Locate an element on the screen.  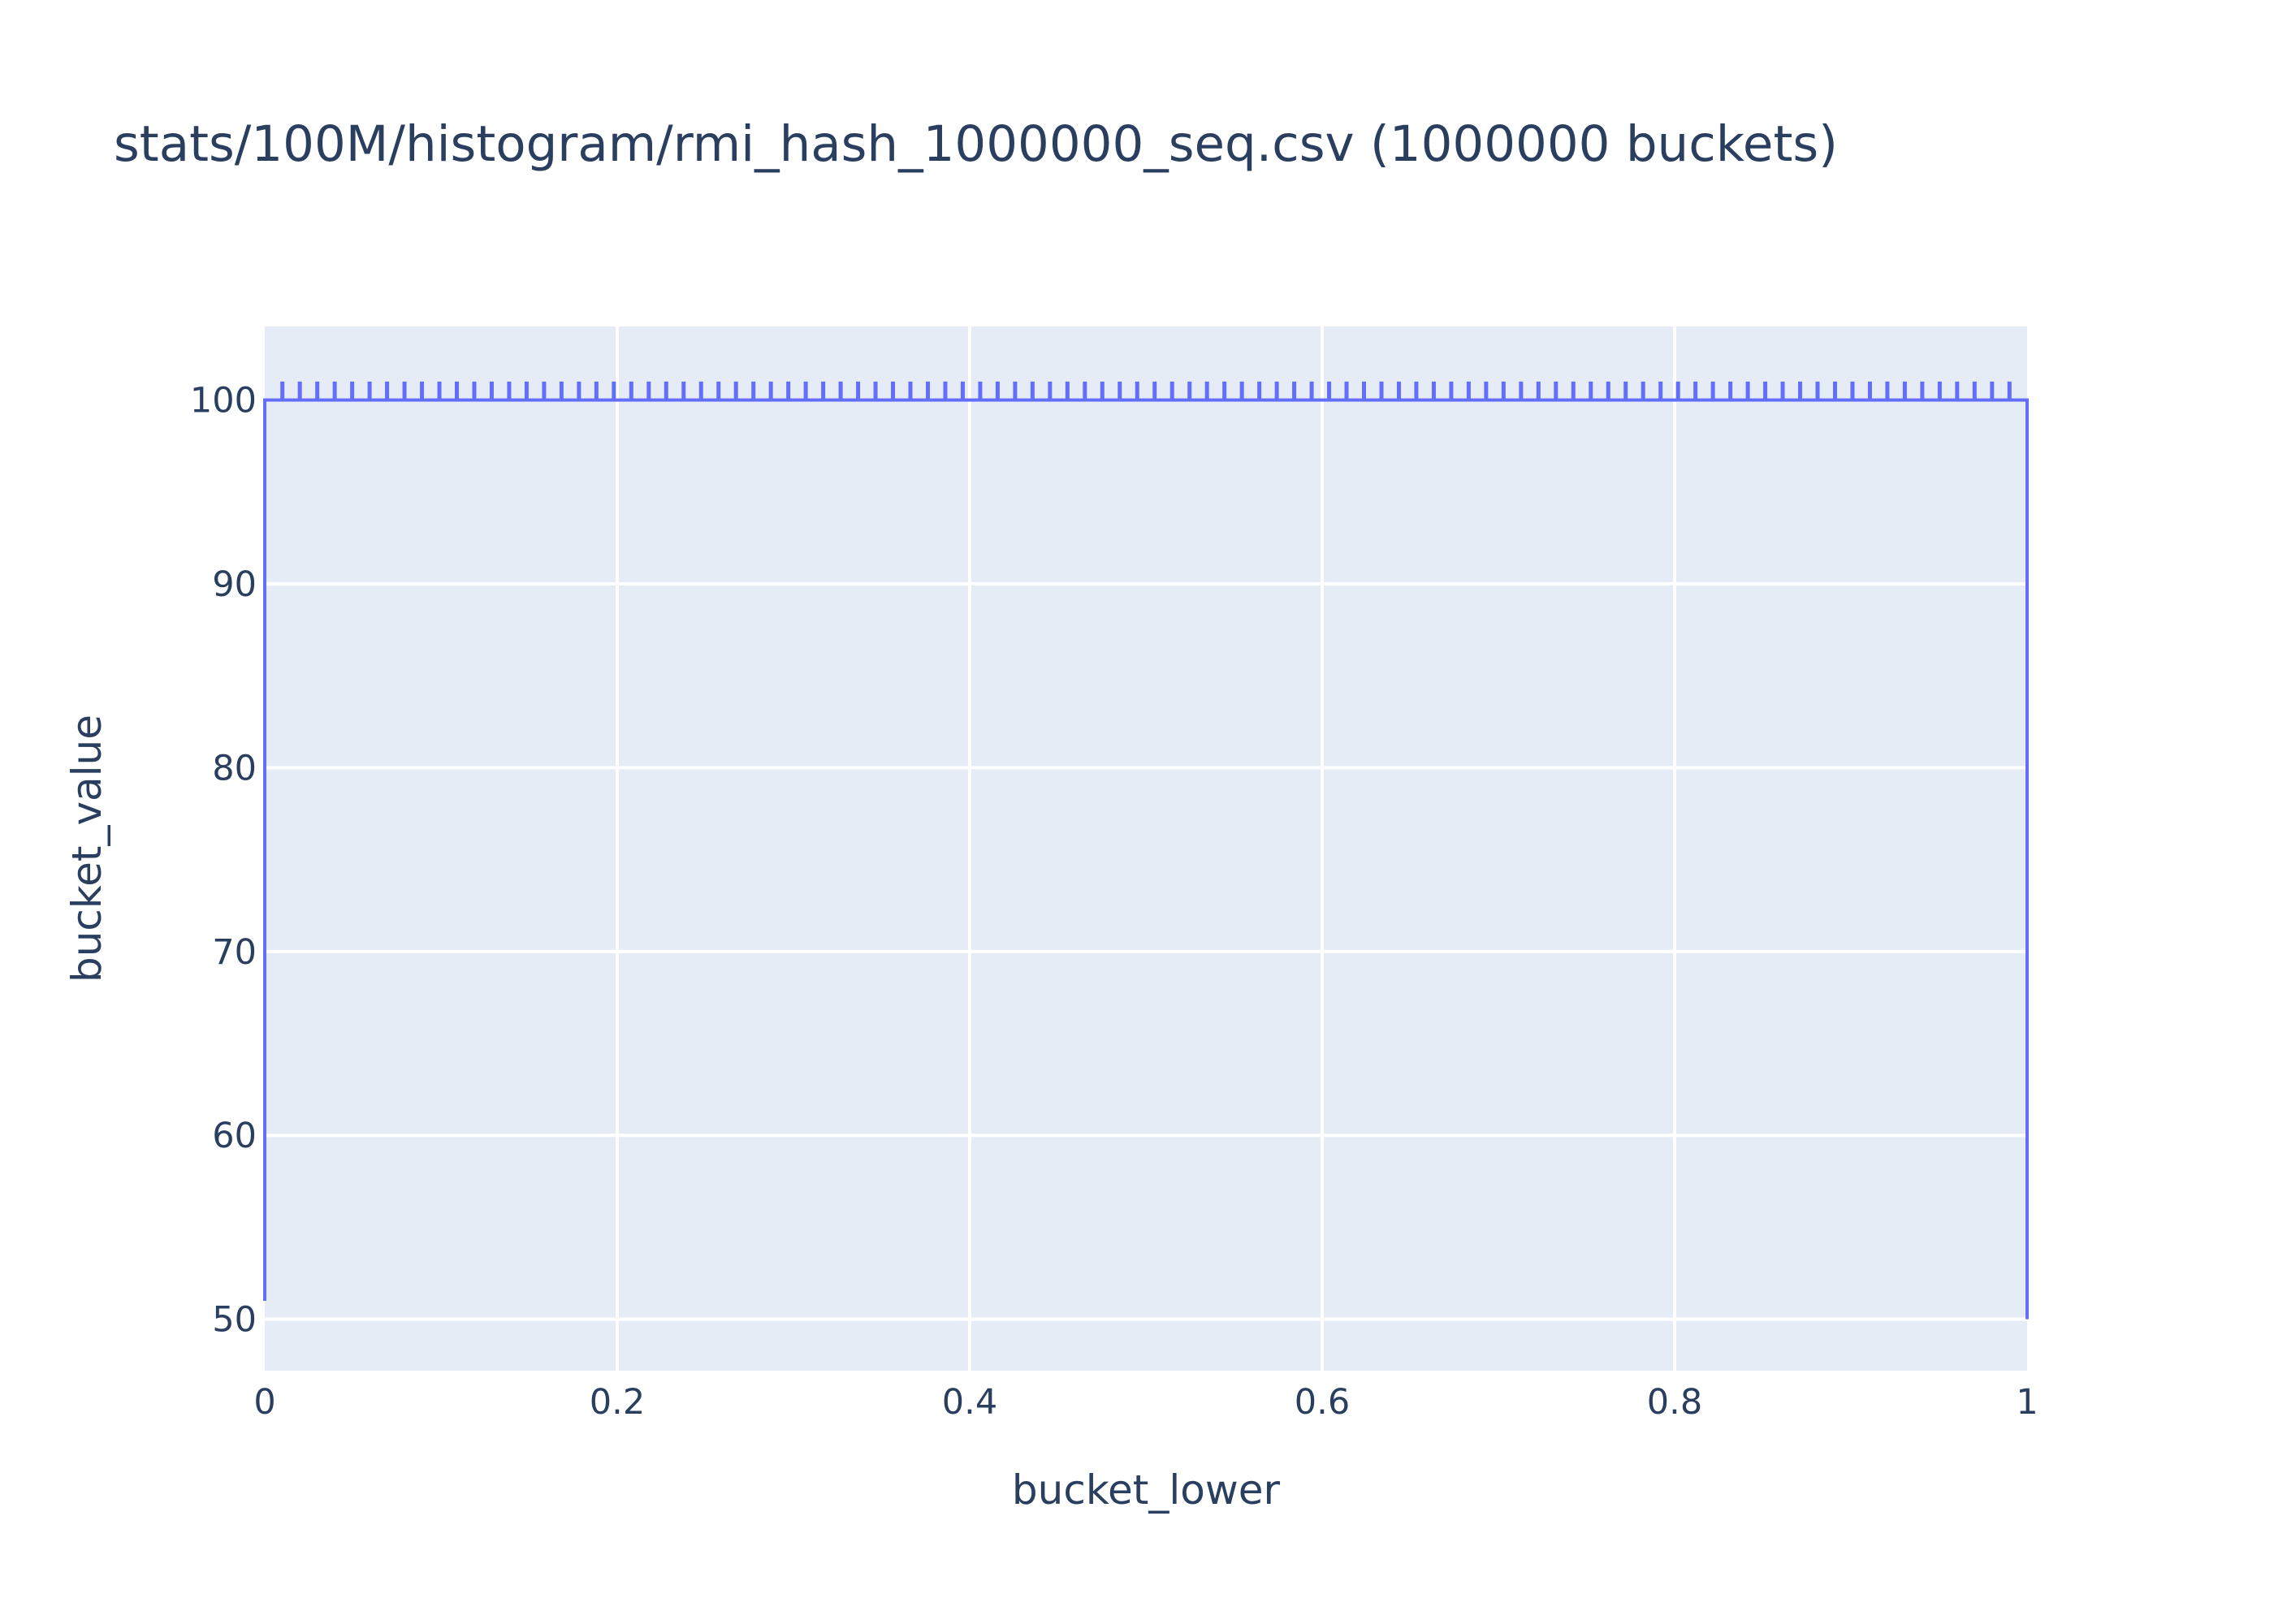
x-tick-label: 0.2 is located at coordinates (617, 1403).